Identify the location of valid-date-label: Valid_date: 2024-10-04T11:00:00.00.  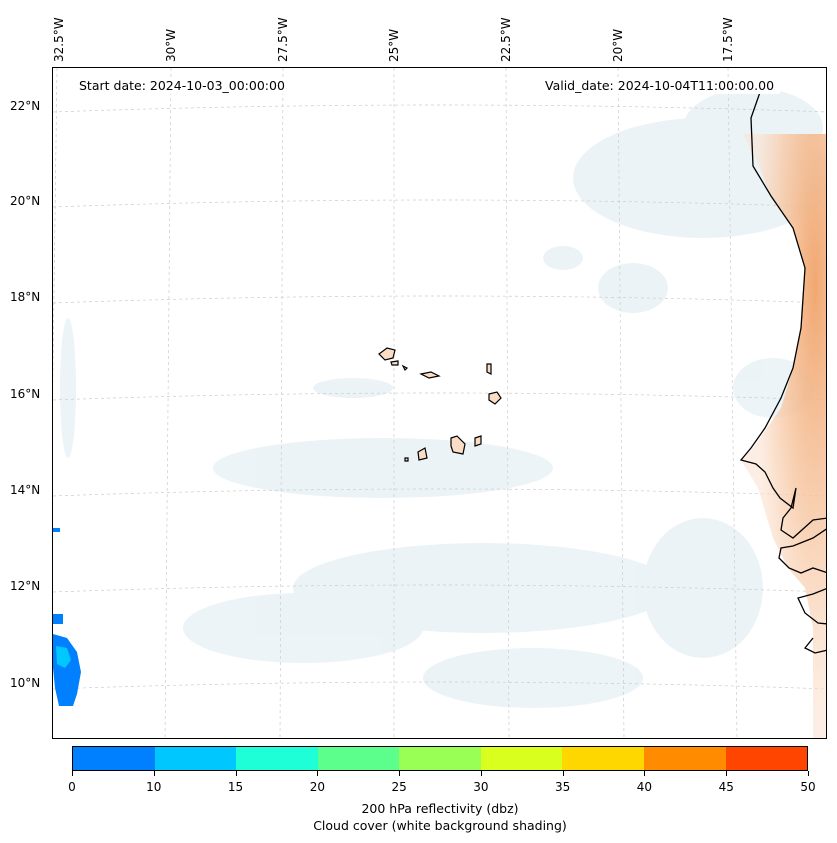
(660, 85).